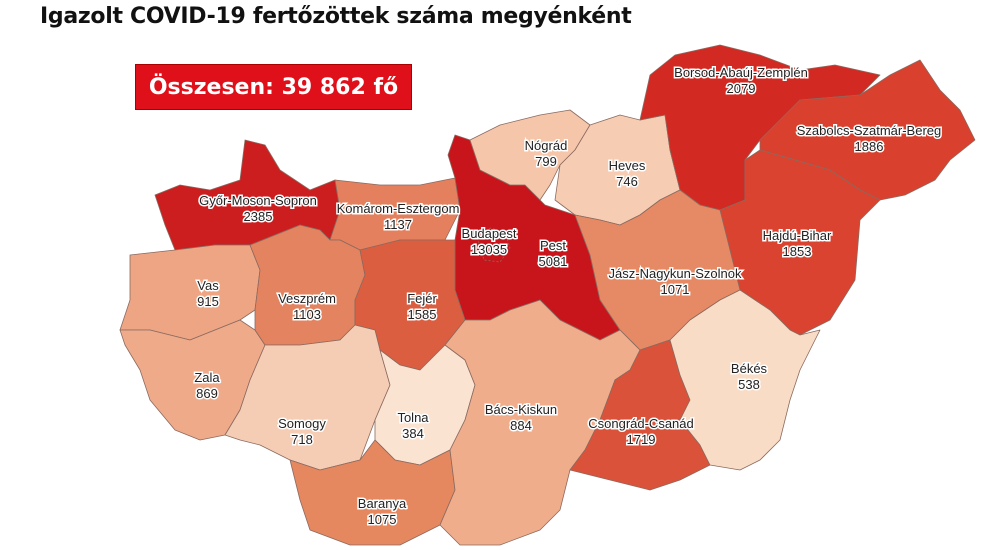 Image resolution: width=1000 pixels, height=550 pixels. I want to click on county-name-label: Fejér, so click(422, 298).